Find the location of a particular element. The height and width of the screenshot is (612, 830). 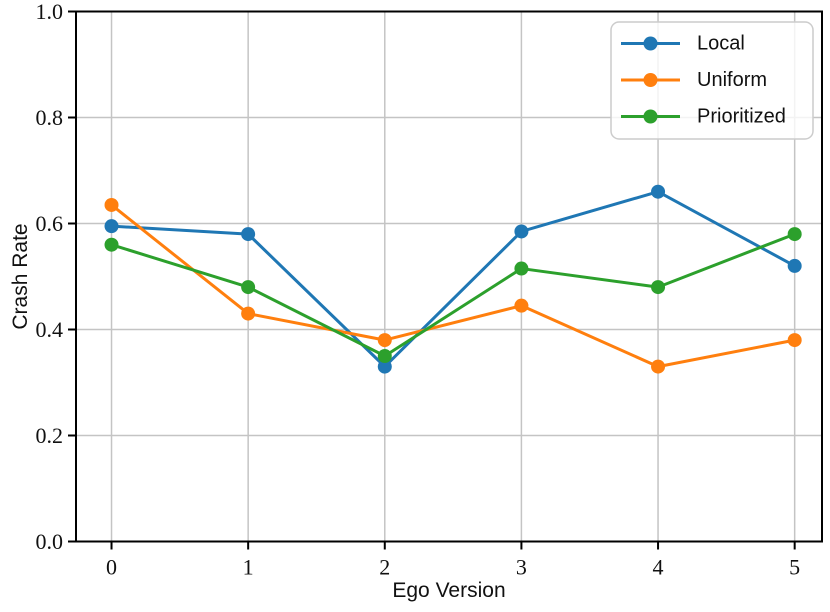

legend-label: Prioritized is located at coordinates (741, 117).